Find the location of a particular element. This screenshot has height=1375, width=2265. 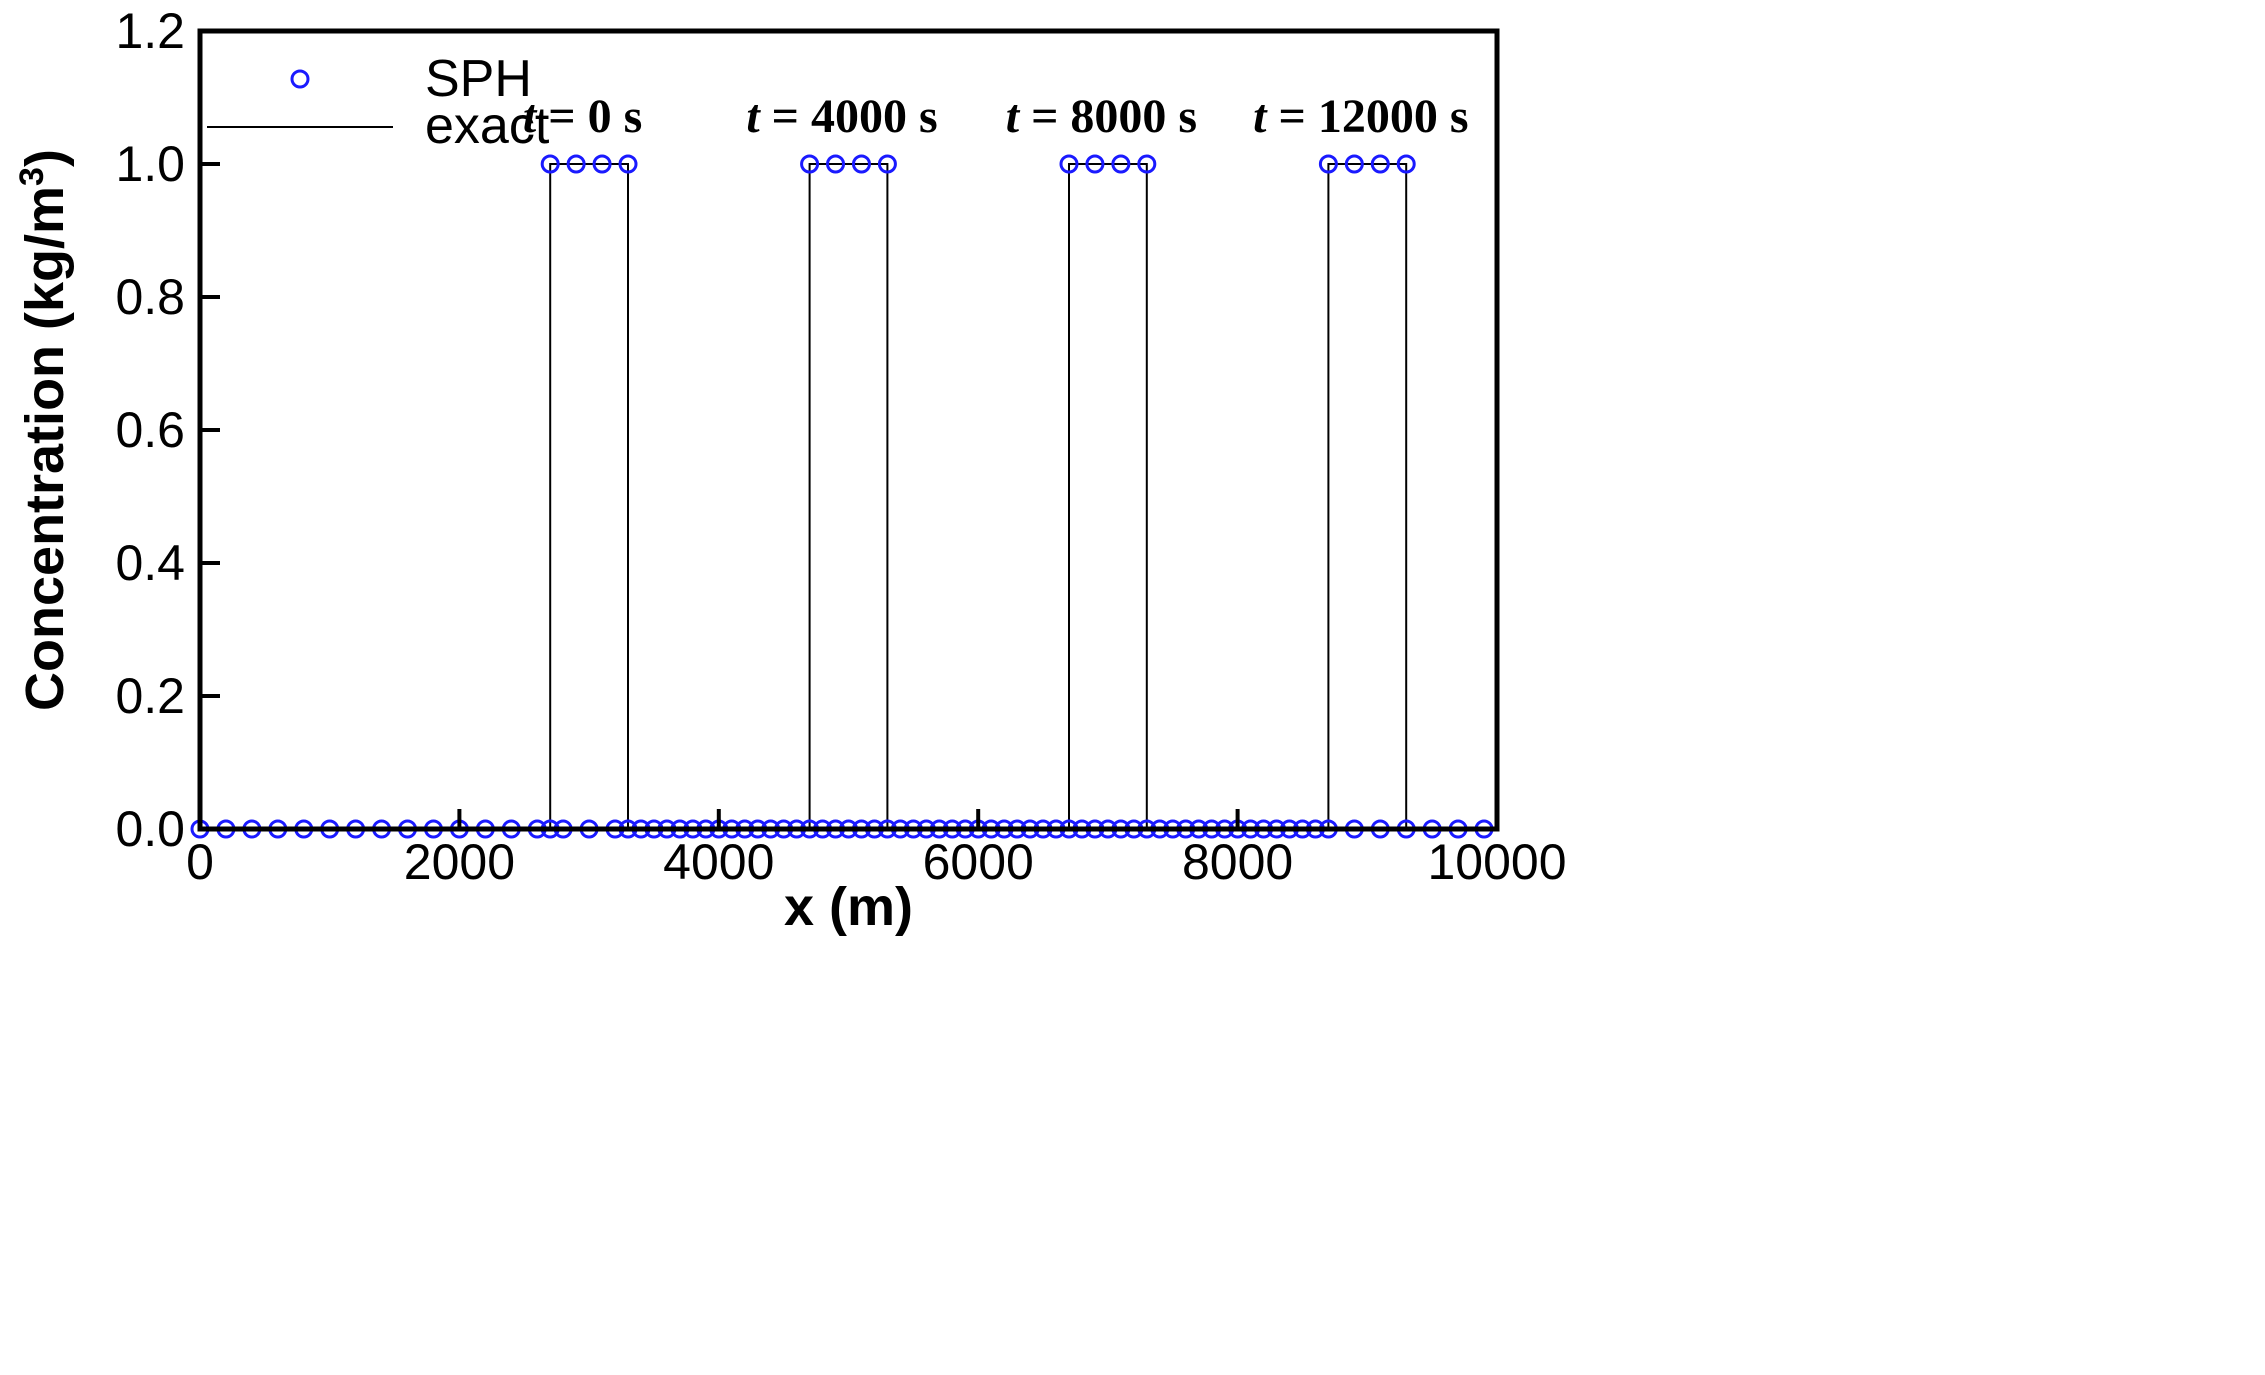

time-annotation: t = 12000 s is located at coordinates (1360, 116).